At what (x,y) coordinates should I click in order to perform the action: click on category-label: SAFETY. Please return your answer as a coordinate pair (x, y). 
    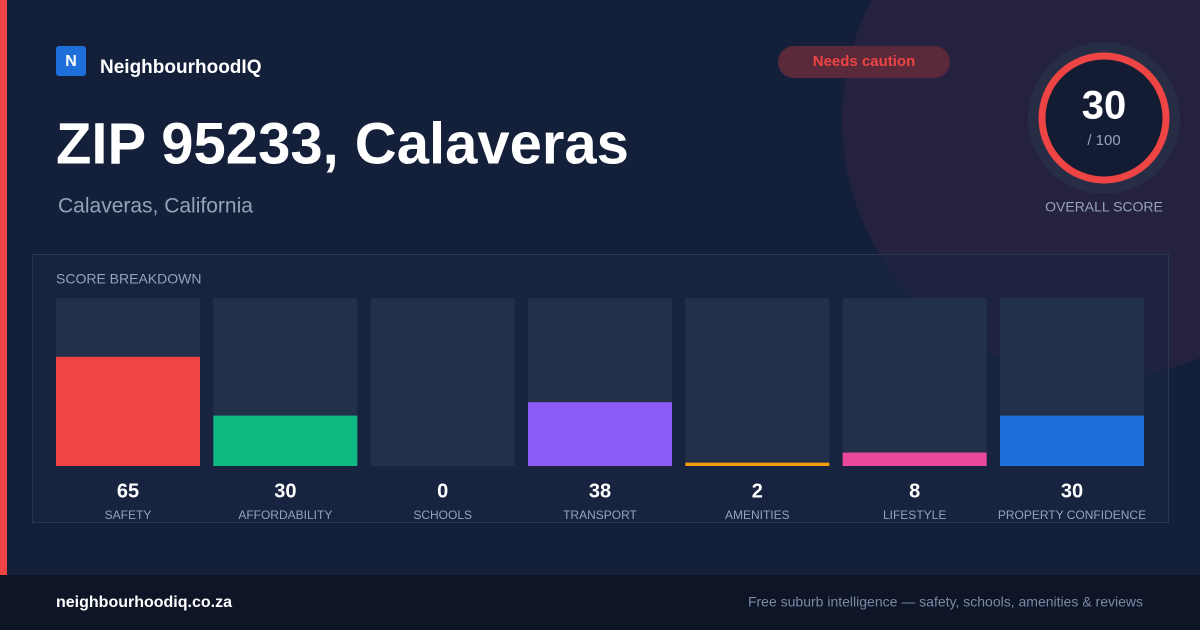
    Looking at the image, I should click on (128, 515).